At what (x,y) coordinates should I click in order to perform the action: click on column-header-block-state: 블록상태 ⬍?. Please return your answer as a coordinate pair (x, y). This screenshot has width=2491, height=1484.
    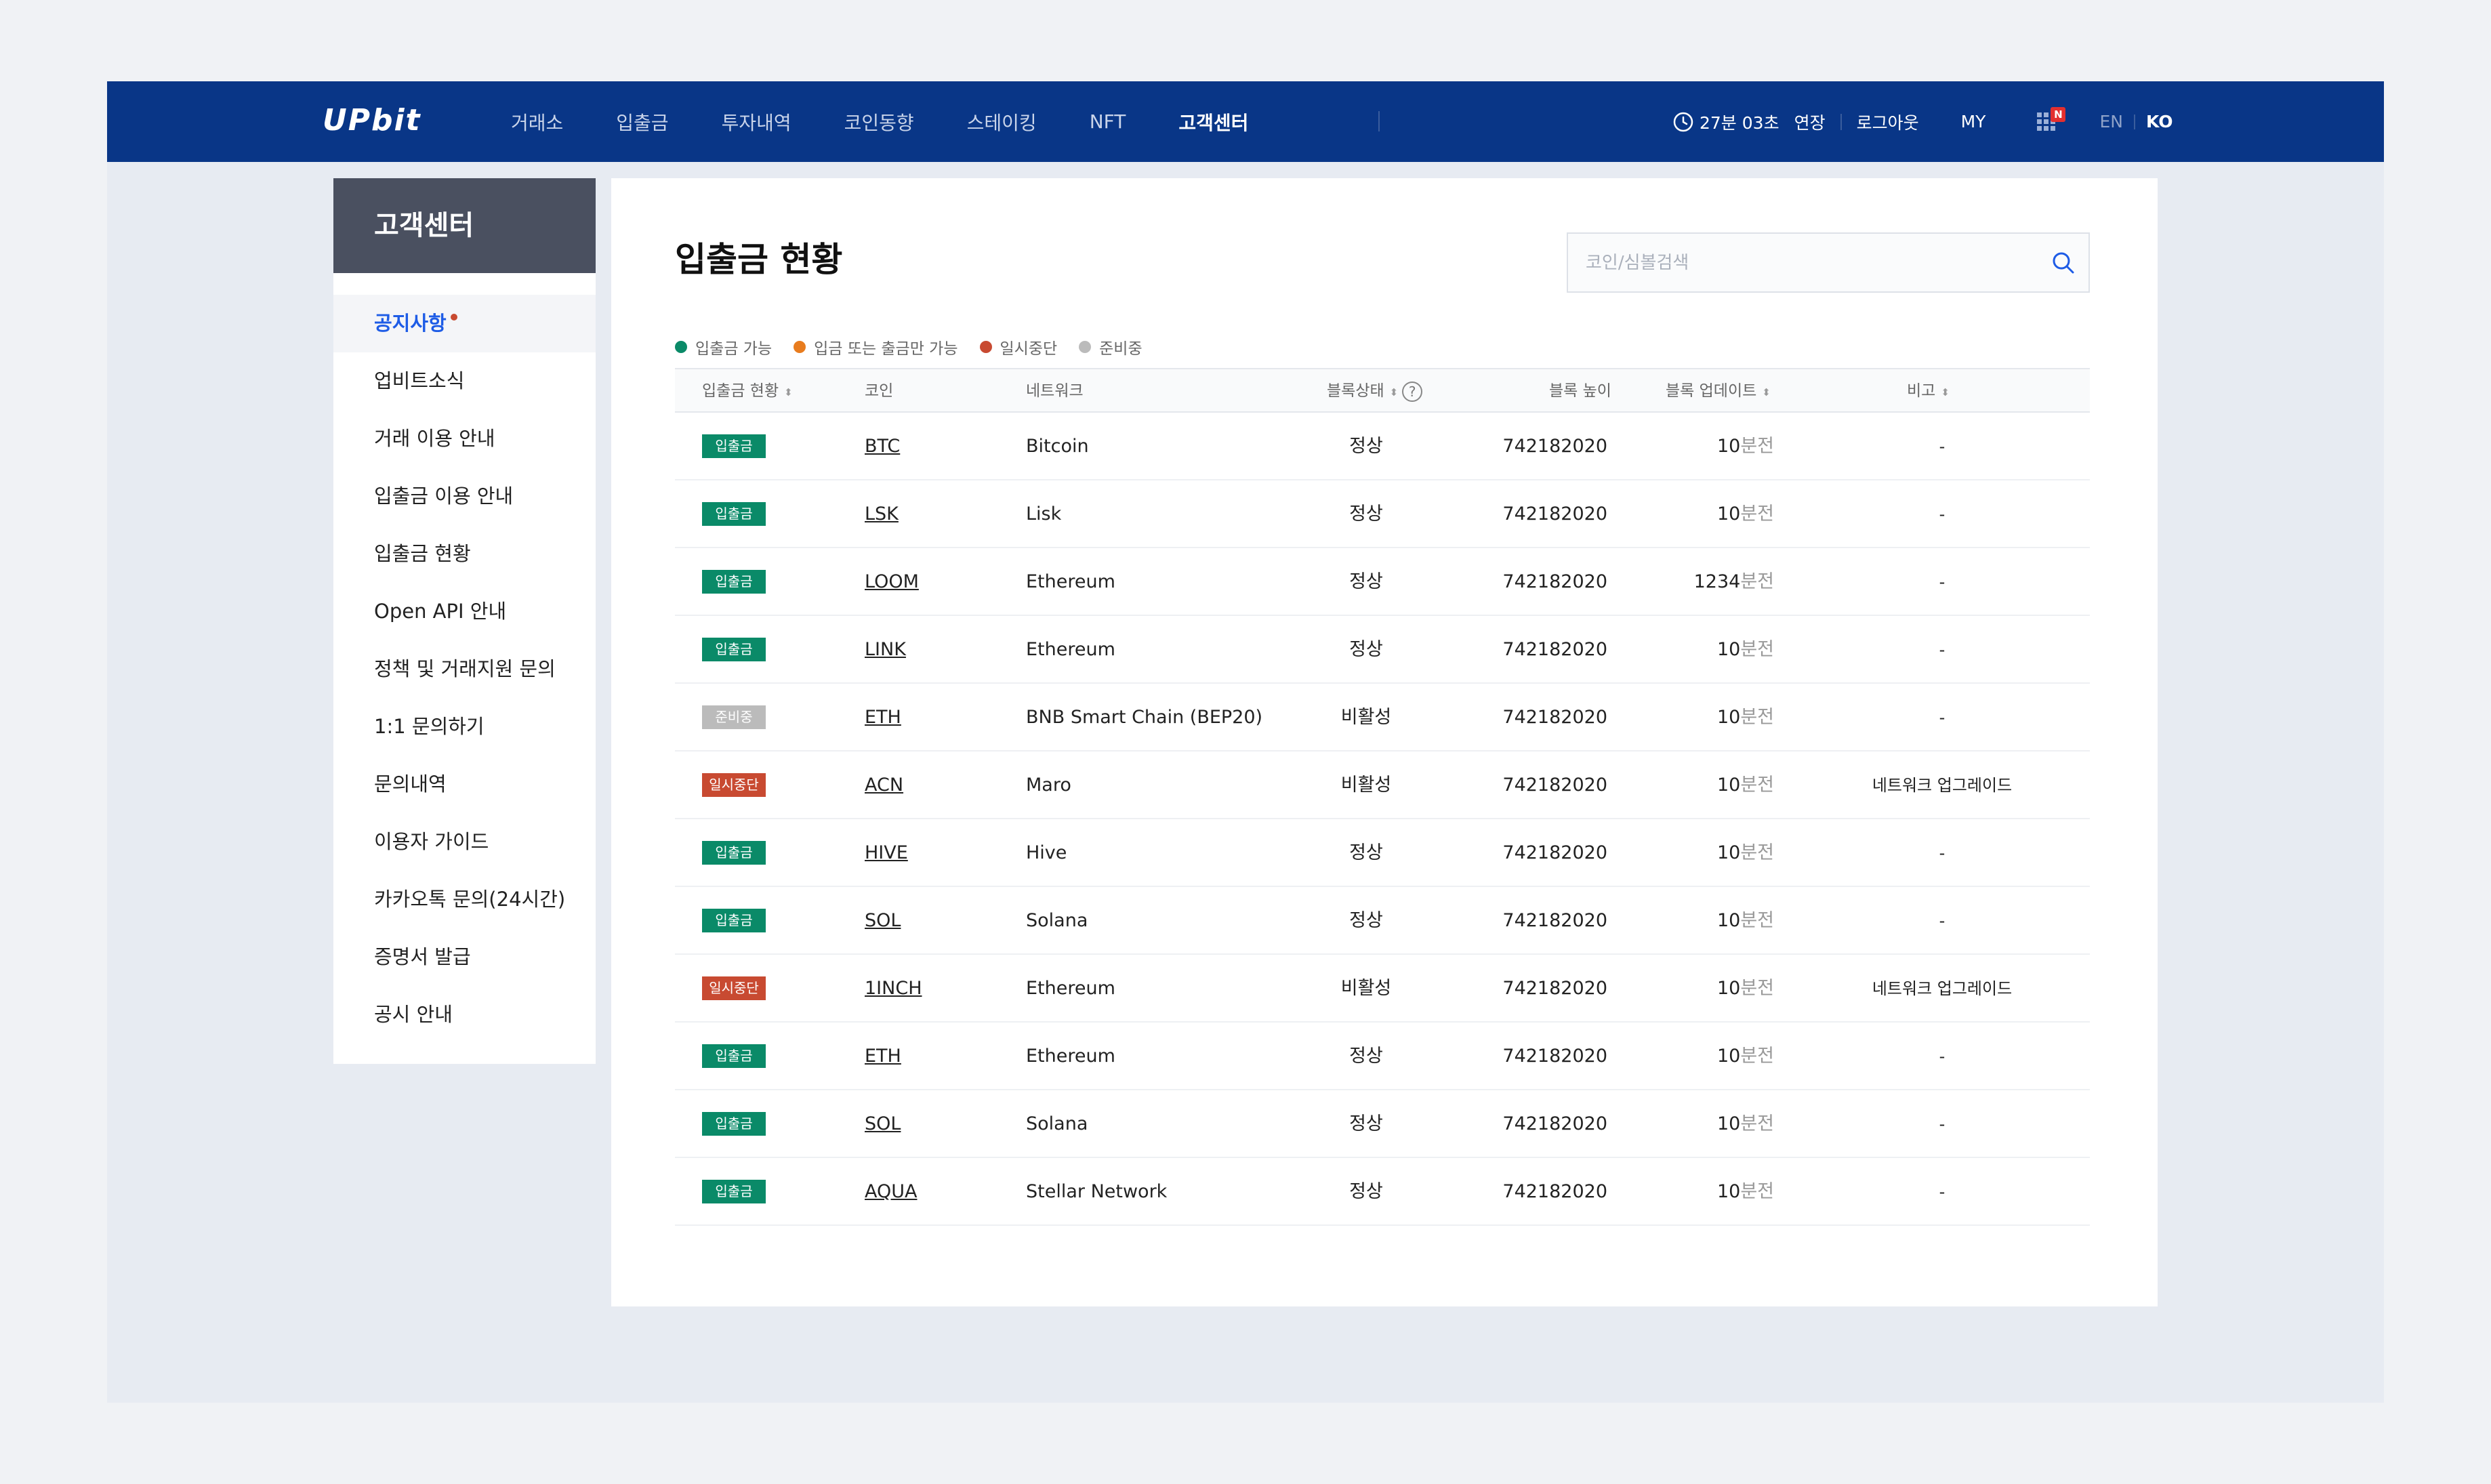
    Looking at the image, I should click on (1375, 391).